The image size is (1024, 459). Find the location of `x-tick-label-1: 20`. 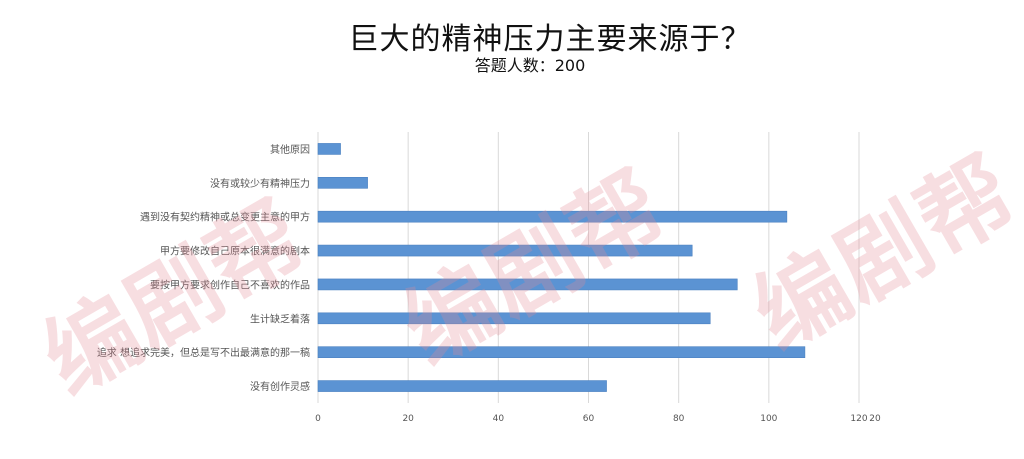

x-tick-label-1: 20 is located at coordinates (408, 419).